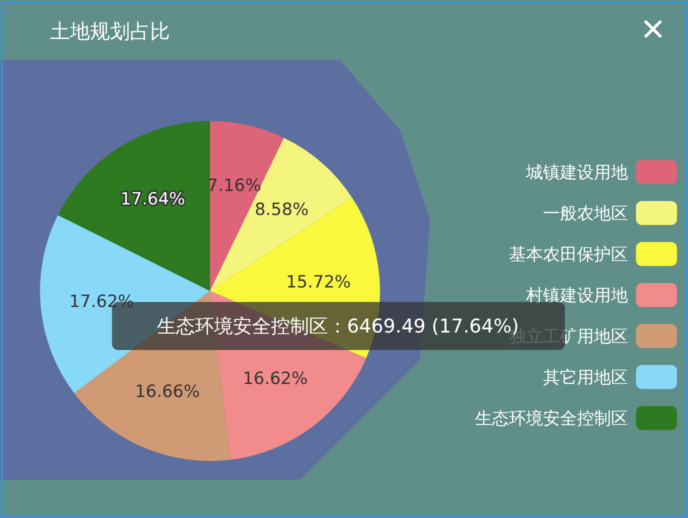 This screenshot has width=688, height=518. Describe the element at coordinates (275, 379) in the screenshot. I see `data-label: 16.62%` at that location.